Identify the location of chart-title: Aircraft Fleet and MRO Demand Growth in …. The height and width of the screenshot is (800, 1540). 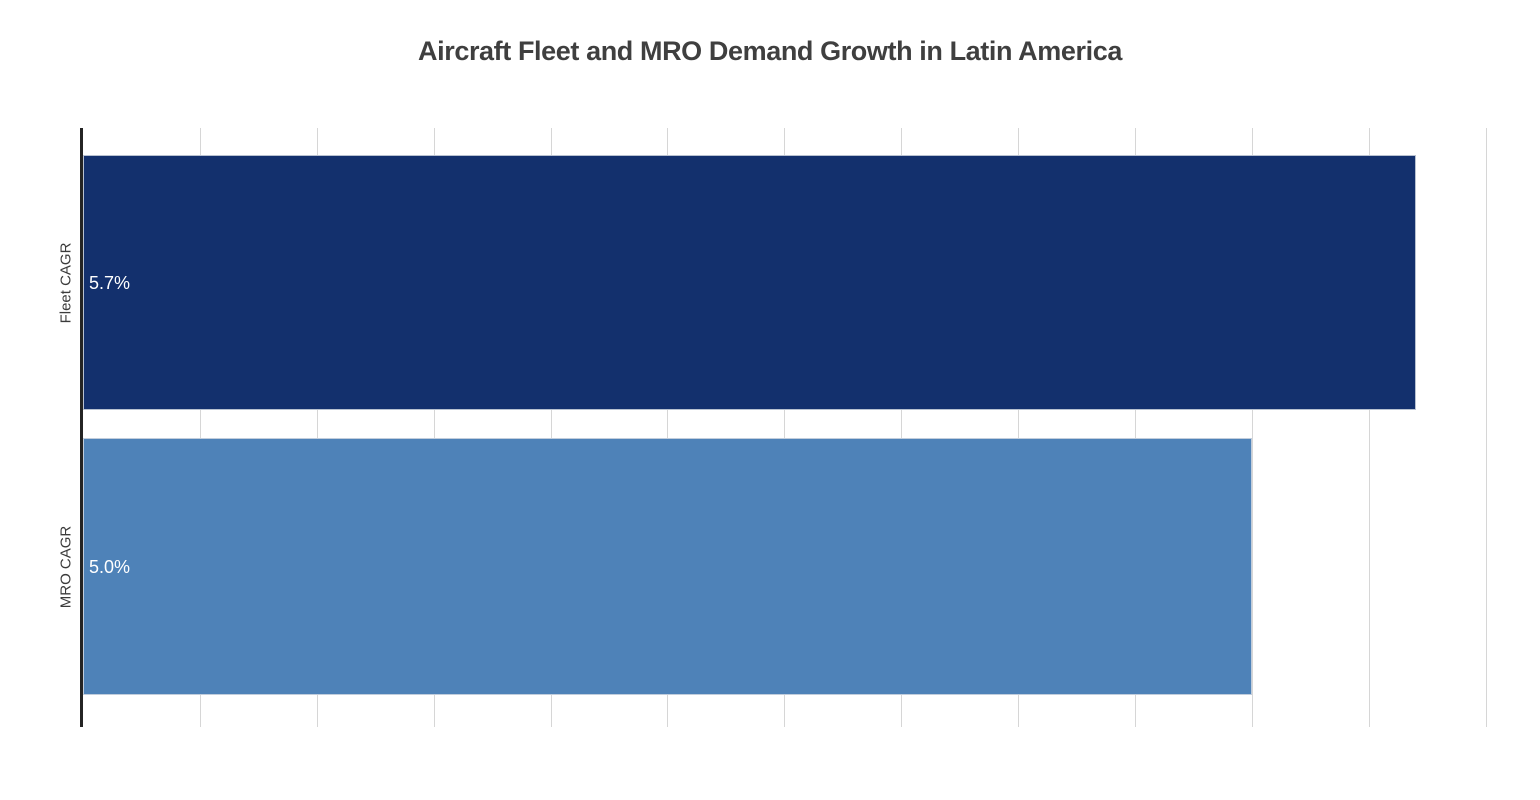
(770, 51).